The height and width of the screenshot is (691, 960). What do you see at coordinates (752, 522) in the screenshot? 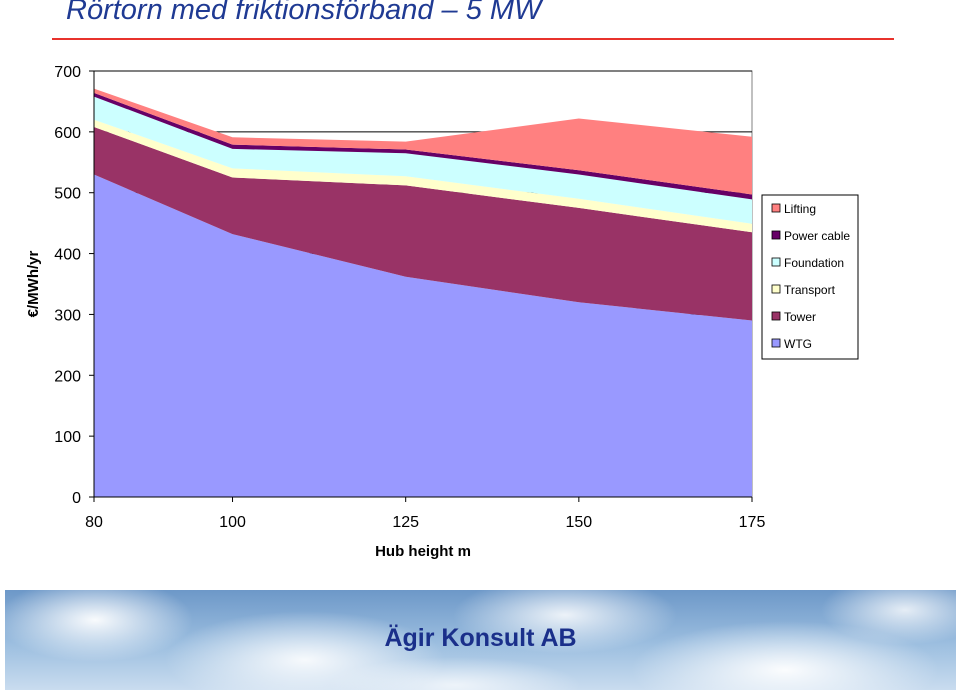
I see `x-tick-label-175: 175` at bounding box center [752, 522].